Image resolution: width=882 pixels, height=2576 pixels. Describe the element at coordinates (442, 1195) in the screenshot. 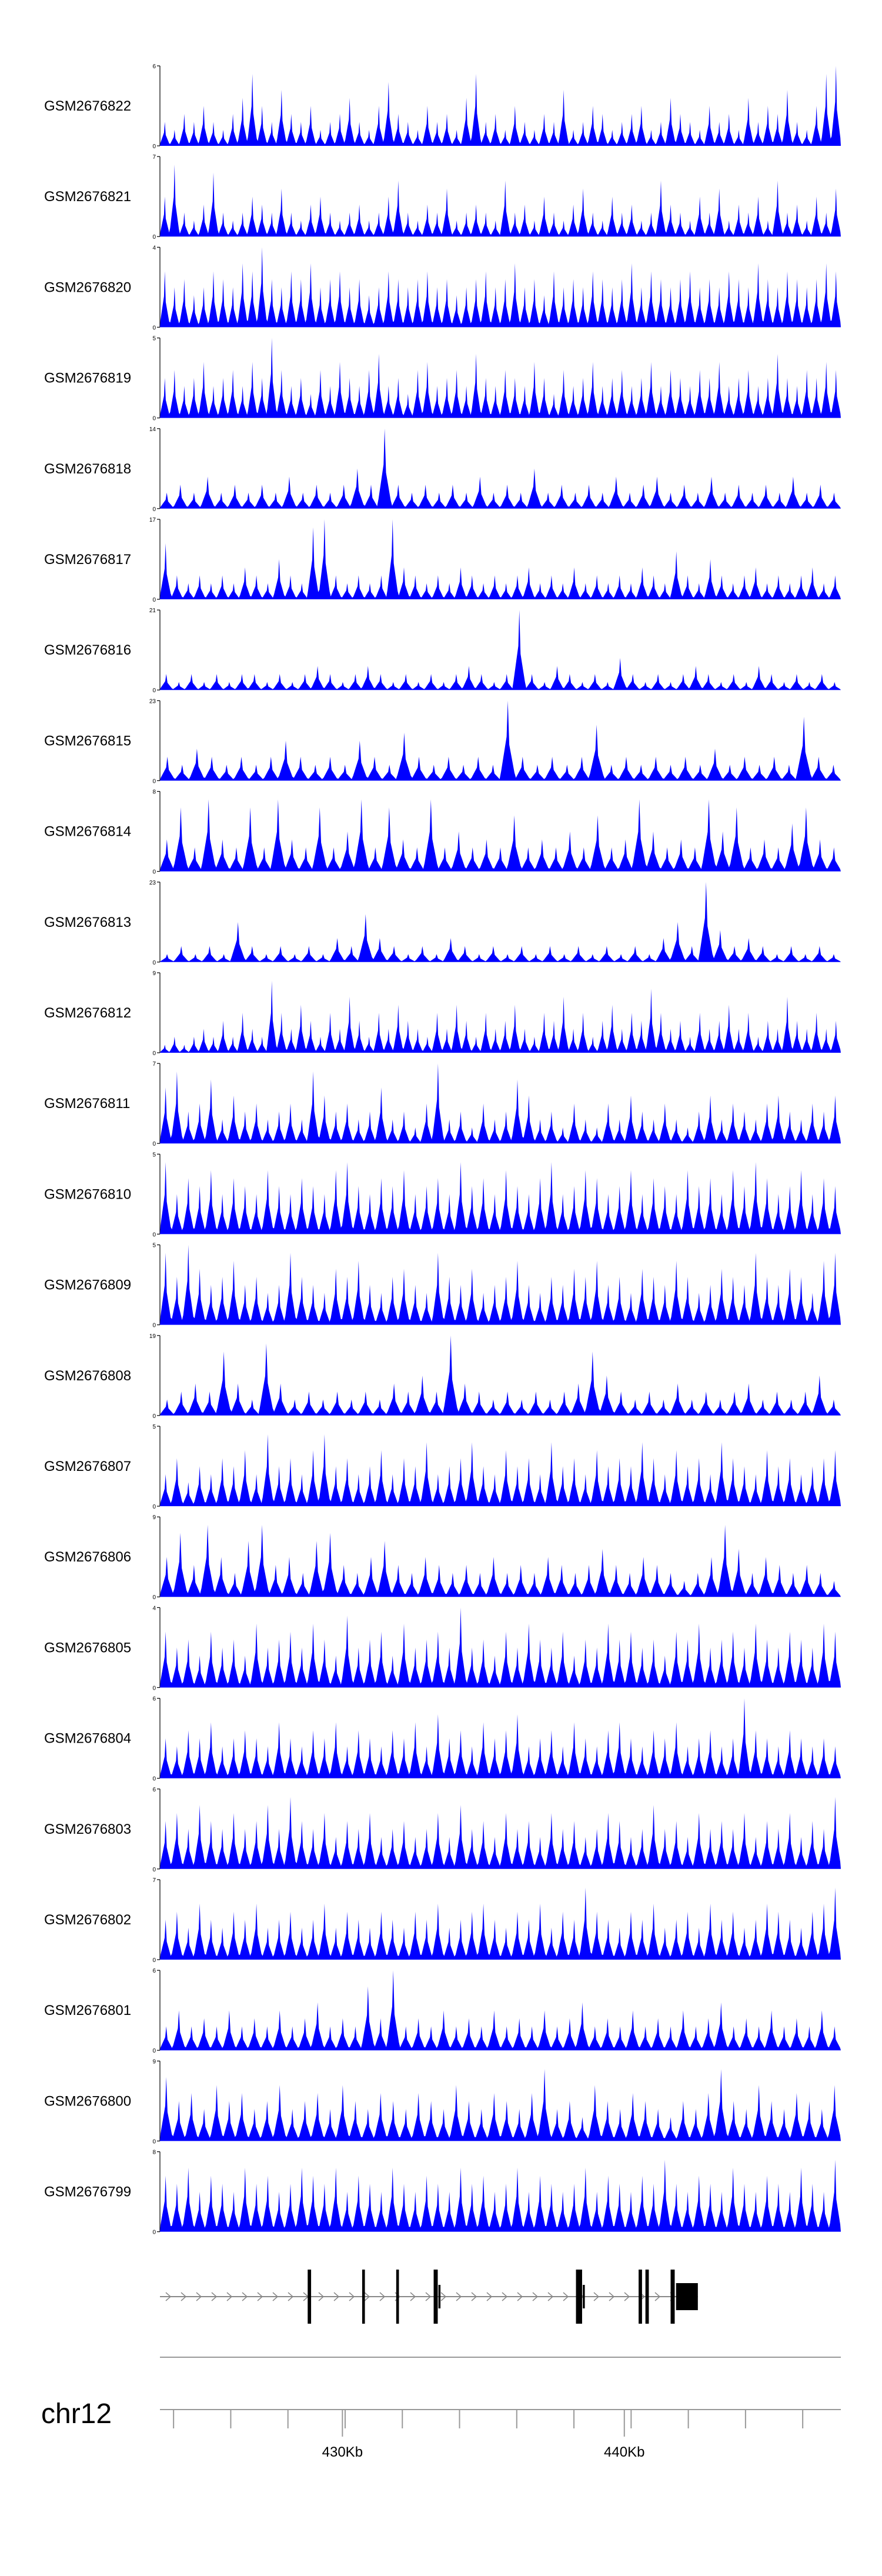

I see `track-GSM2676810: GSM2676810 5 0` at that location.